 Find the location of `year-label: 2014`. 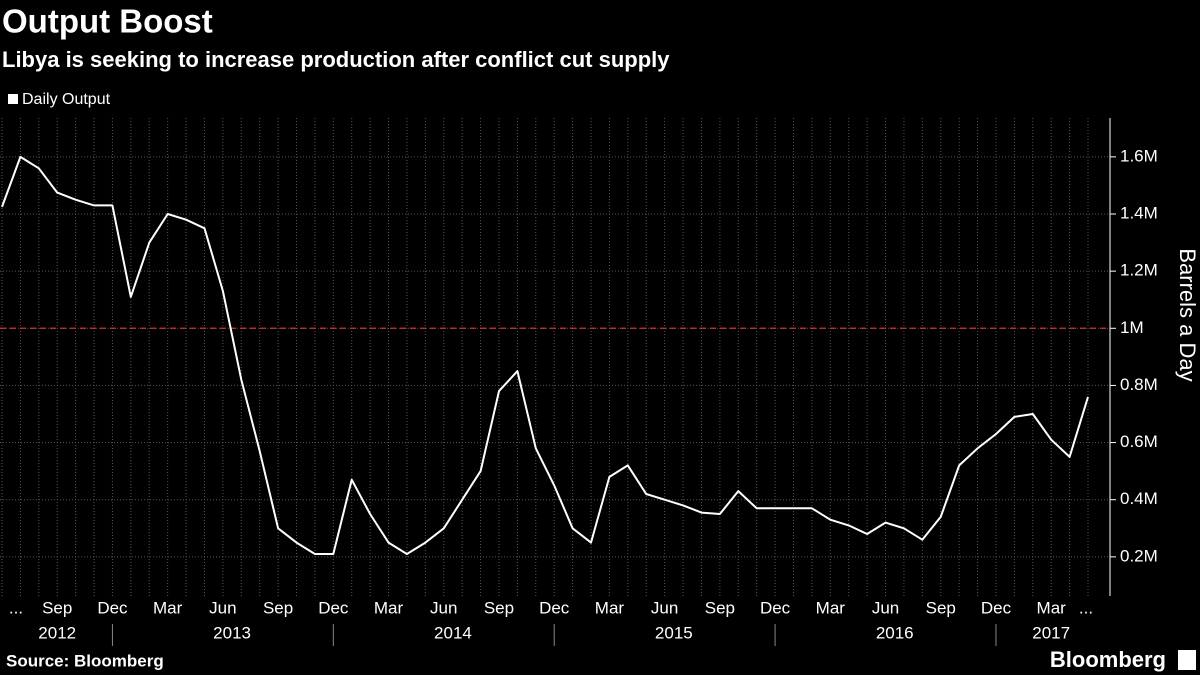

year-label: 2014 is located at coordinates (453, 632).